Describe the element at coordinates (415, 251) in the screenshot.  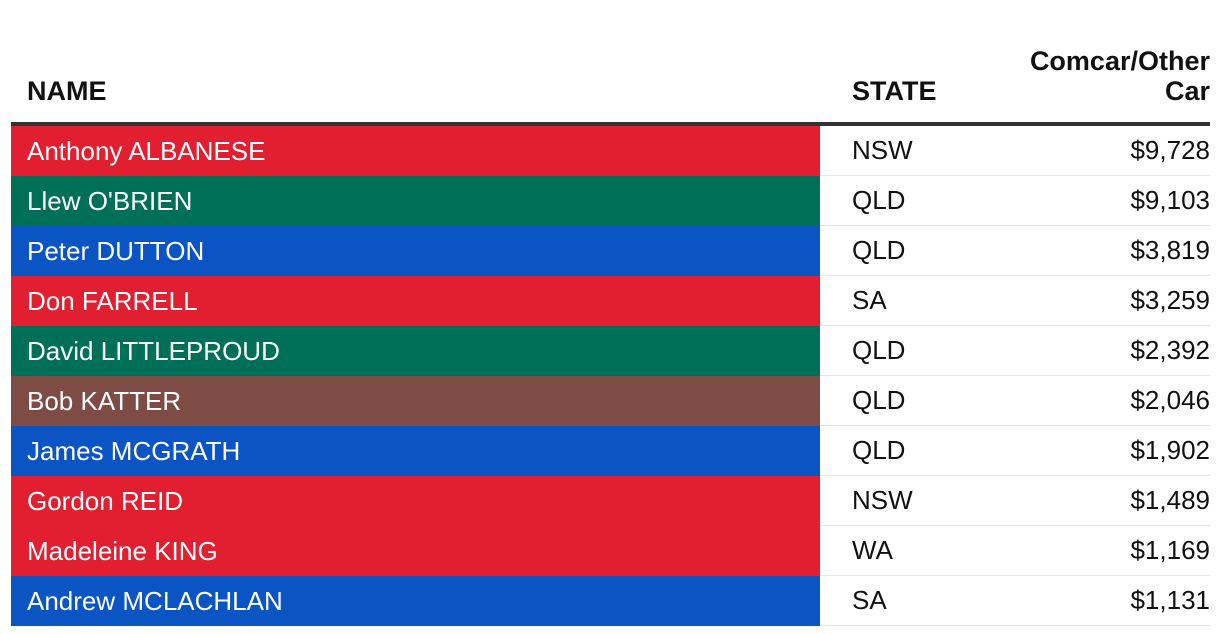
I see `cell-name: Peter DUTTON` at that location.